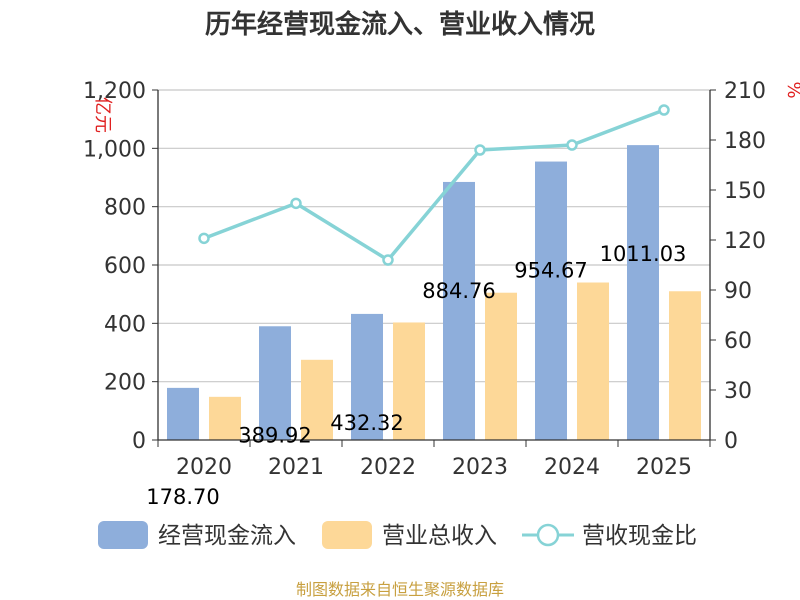 This screenshot has width=800, height=600. Describe the element at coordinates (125, 208) in the screenshot. I see `left-tick-label: 800` at that location.